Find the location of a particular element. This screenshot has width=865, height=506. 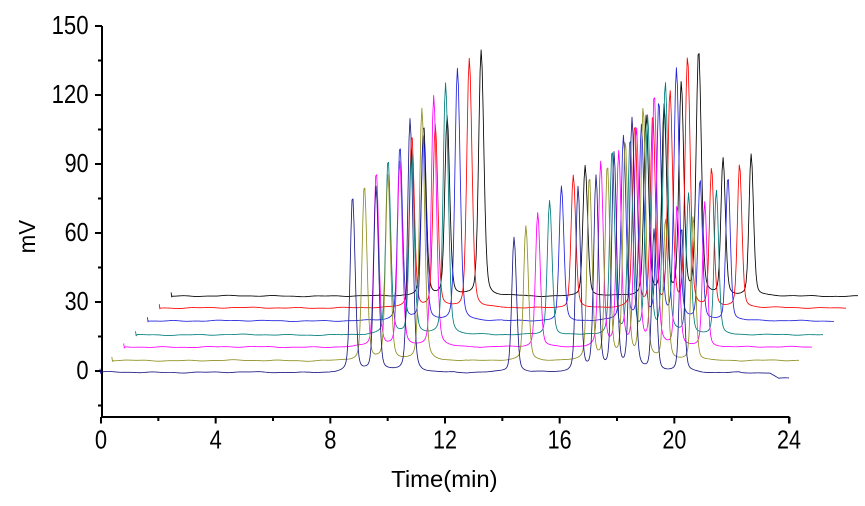

svg-text: 24 is located at coordinates (789, 441).